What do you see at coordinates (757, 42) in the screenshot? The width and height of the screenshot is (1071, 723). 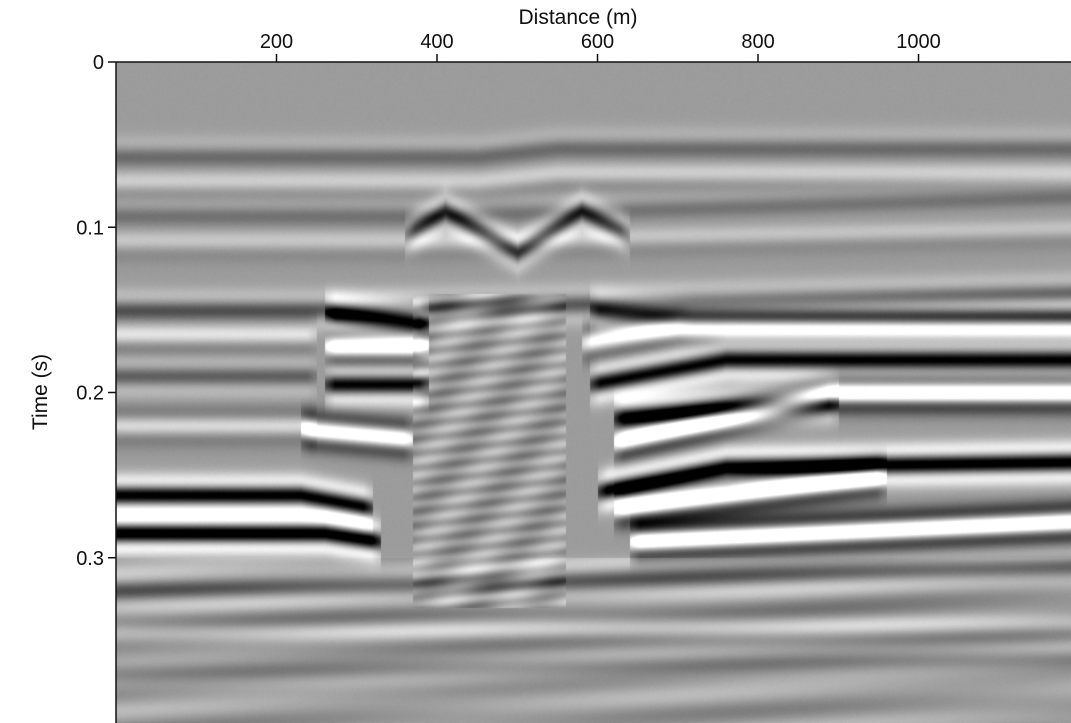 I see `x-tick-label: 800` at bounding box center [757, 42].